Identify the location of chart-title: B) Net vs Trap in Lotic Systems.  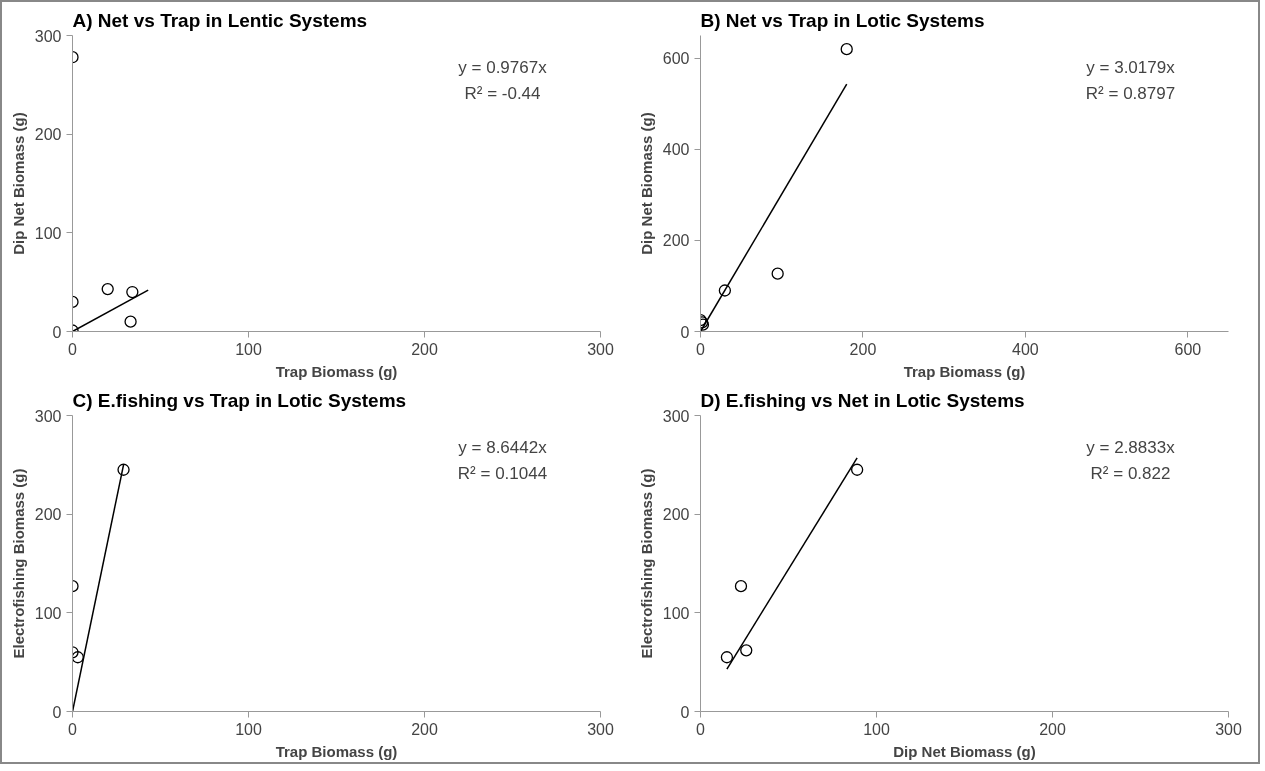
(842, 20).